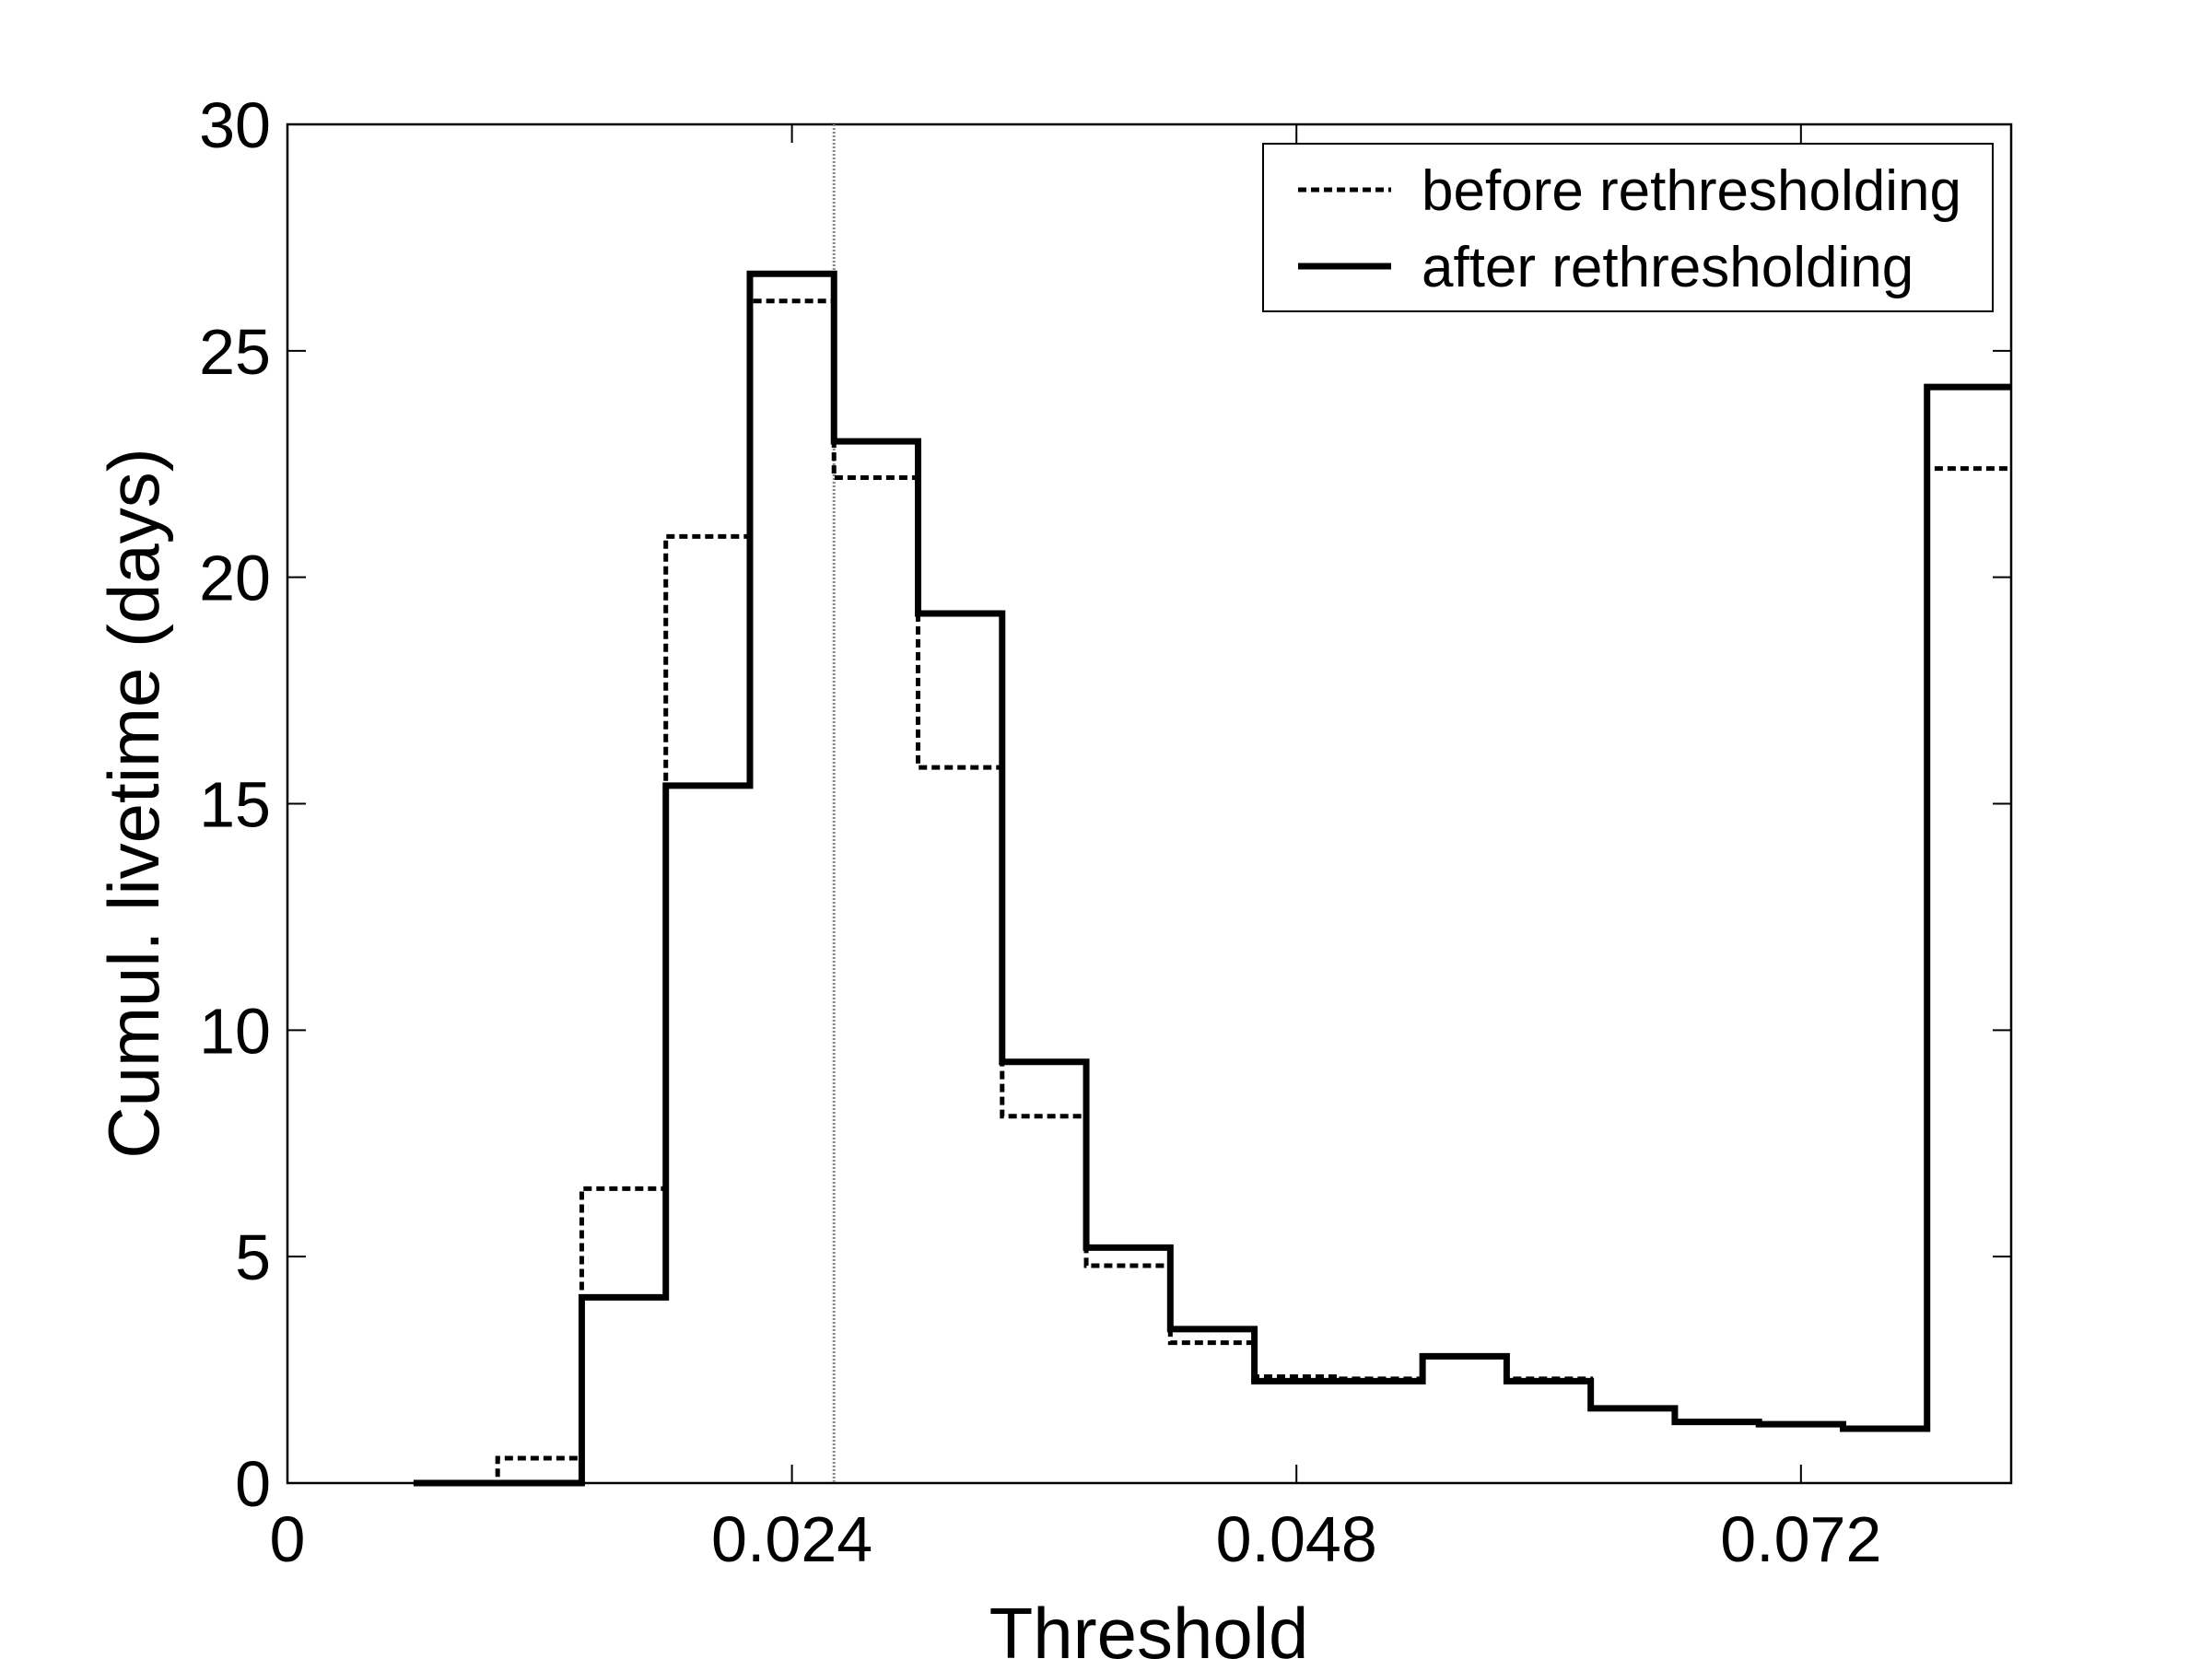  Describe the element at coordinates (1800, 1539) in the screenshot. I see `x-tick-label: 0.072` at that location.